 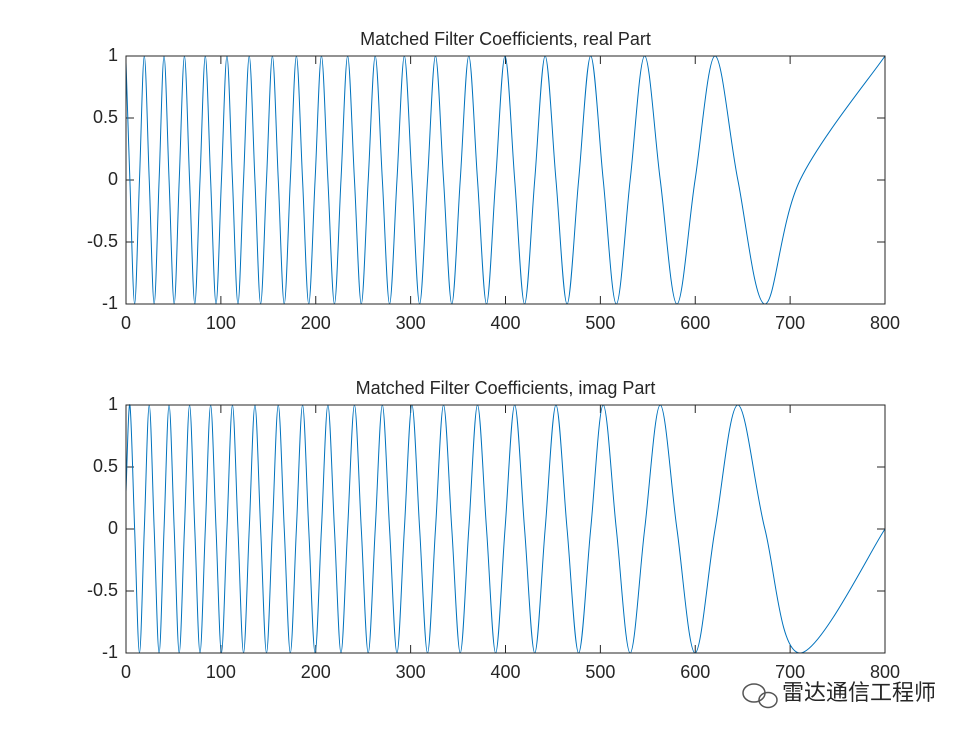 I want to click on chart-title: Matched Filter Coefficients, real Part, so click(x=505, y=39).